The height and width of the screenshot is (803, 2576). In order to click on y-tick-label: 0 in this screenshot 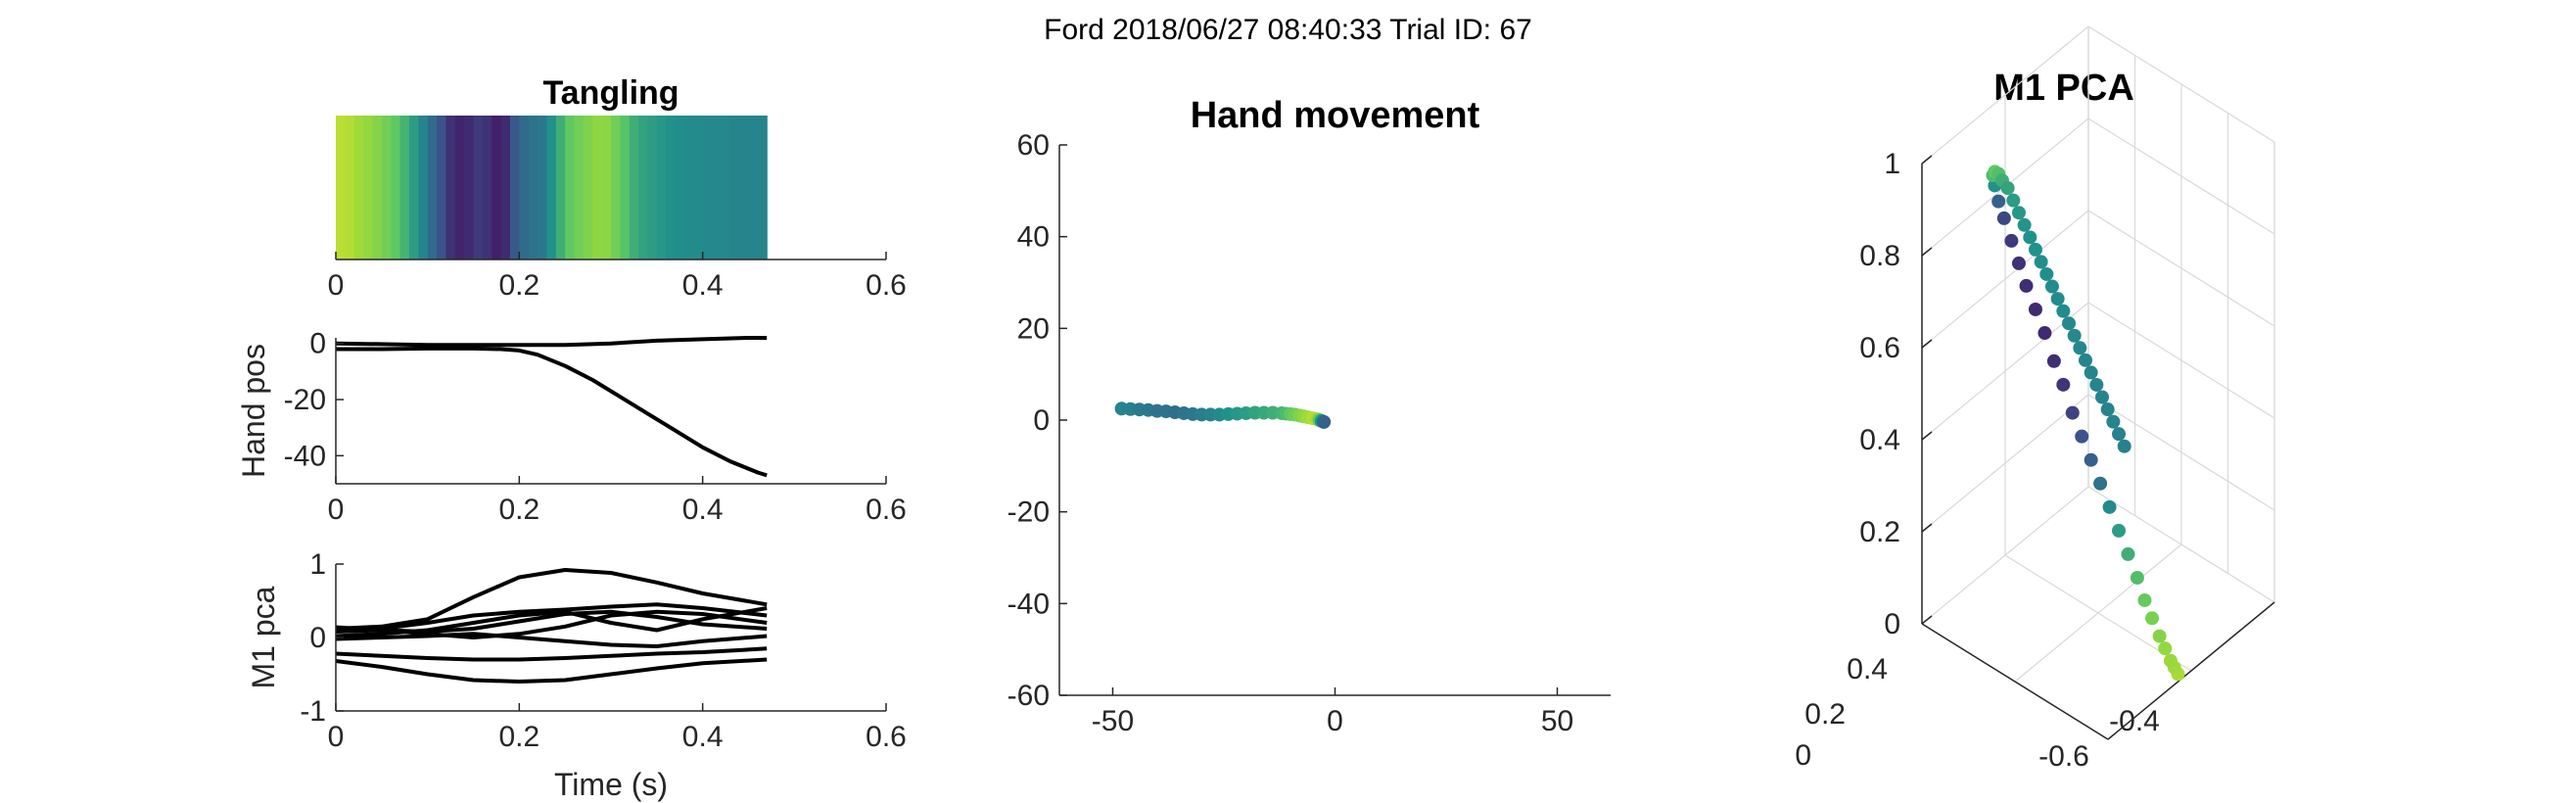, I will do `click(317, 638)`.